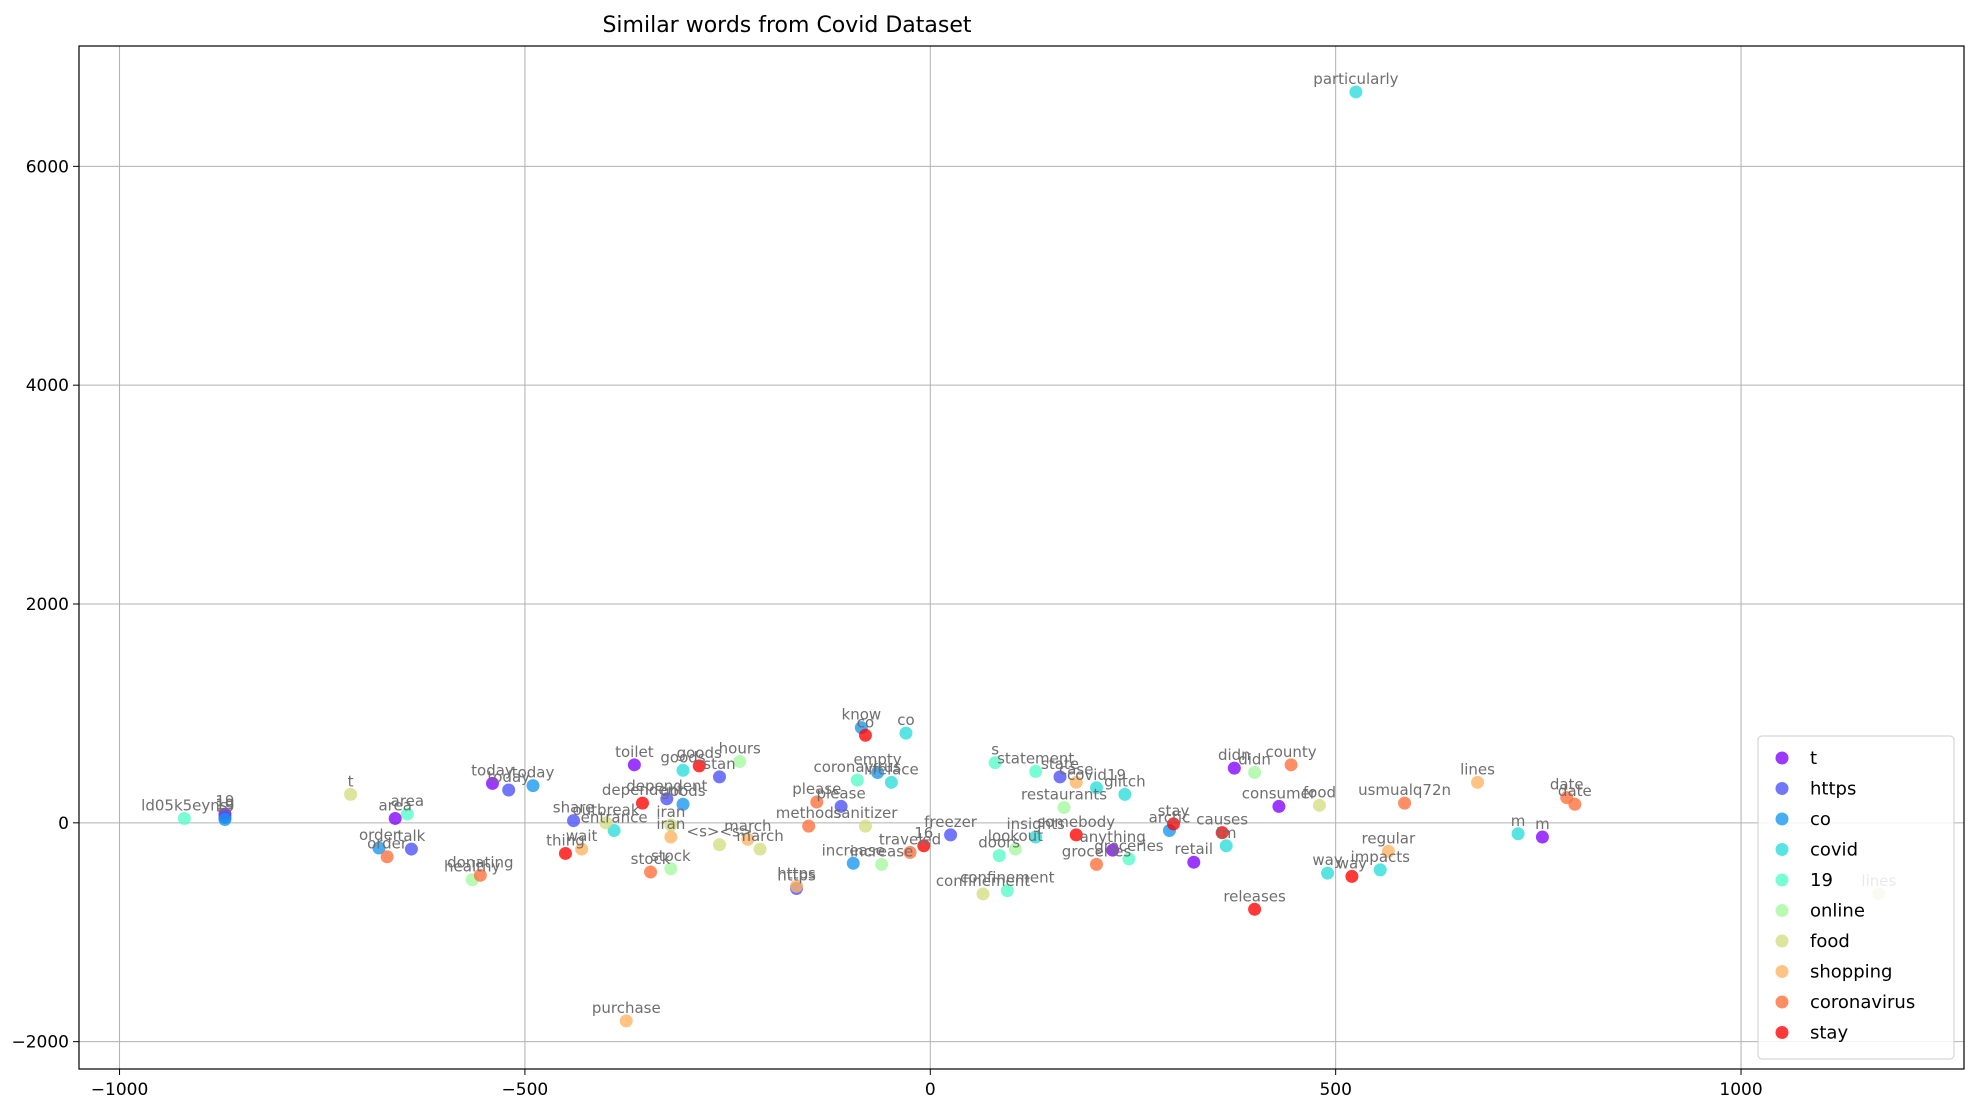 The width and height of the screenshot is (1975, 1115). Describe the element at coordinates (891, 769) in the screenshot. I see `point-label: lifeface` at that location.